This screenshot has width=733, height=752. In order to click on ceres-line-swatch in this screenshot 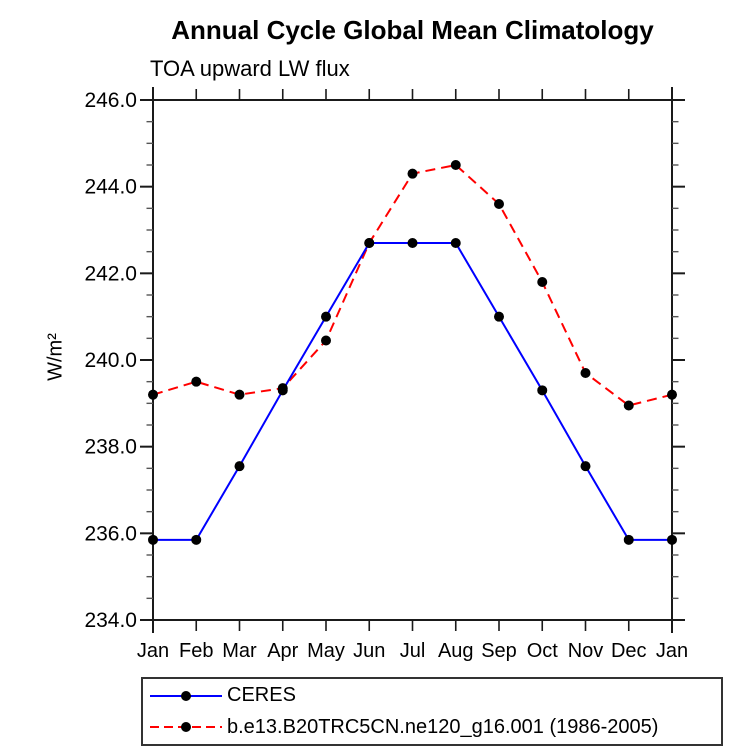, I will do `click(186, 695)`.